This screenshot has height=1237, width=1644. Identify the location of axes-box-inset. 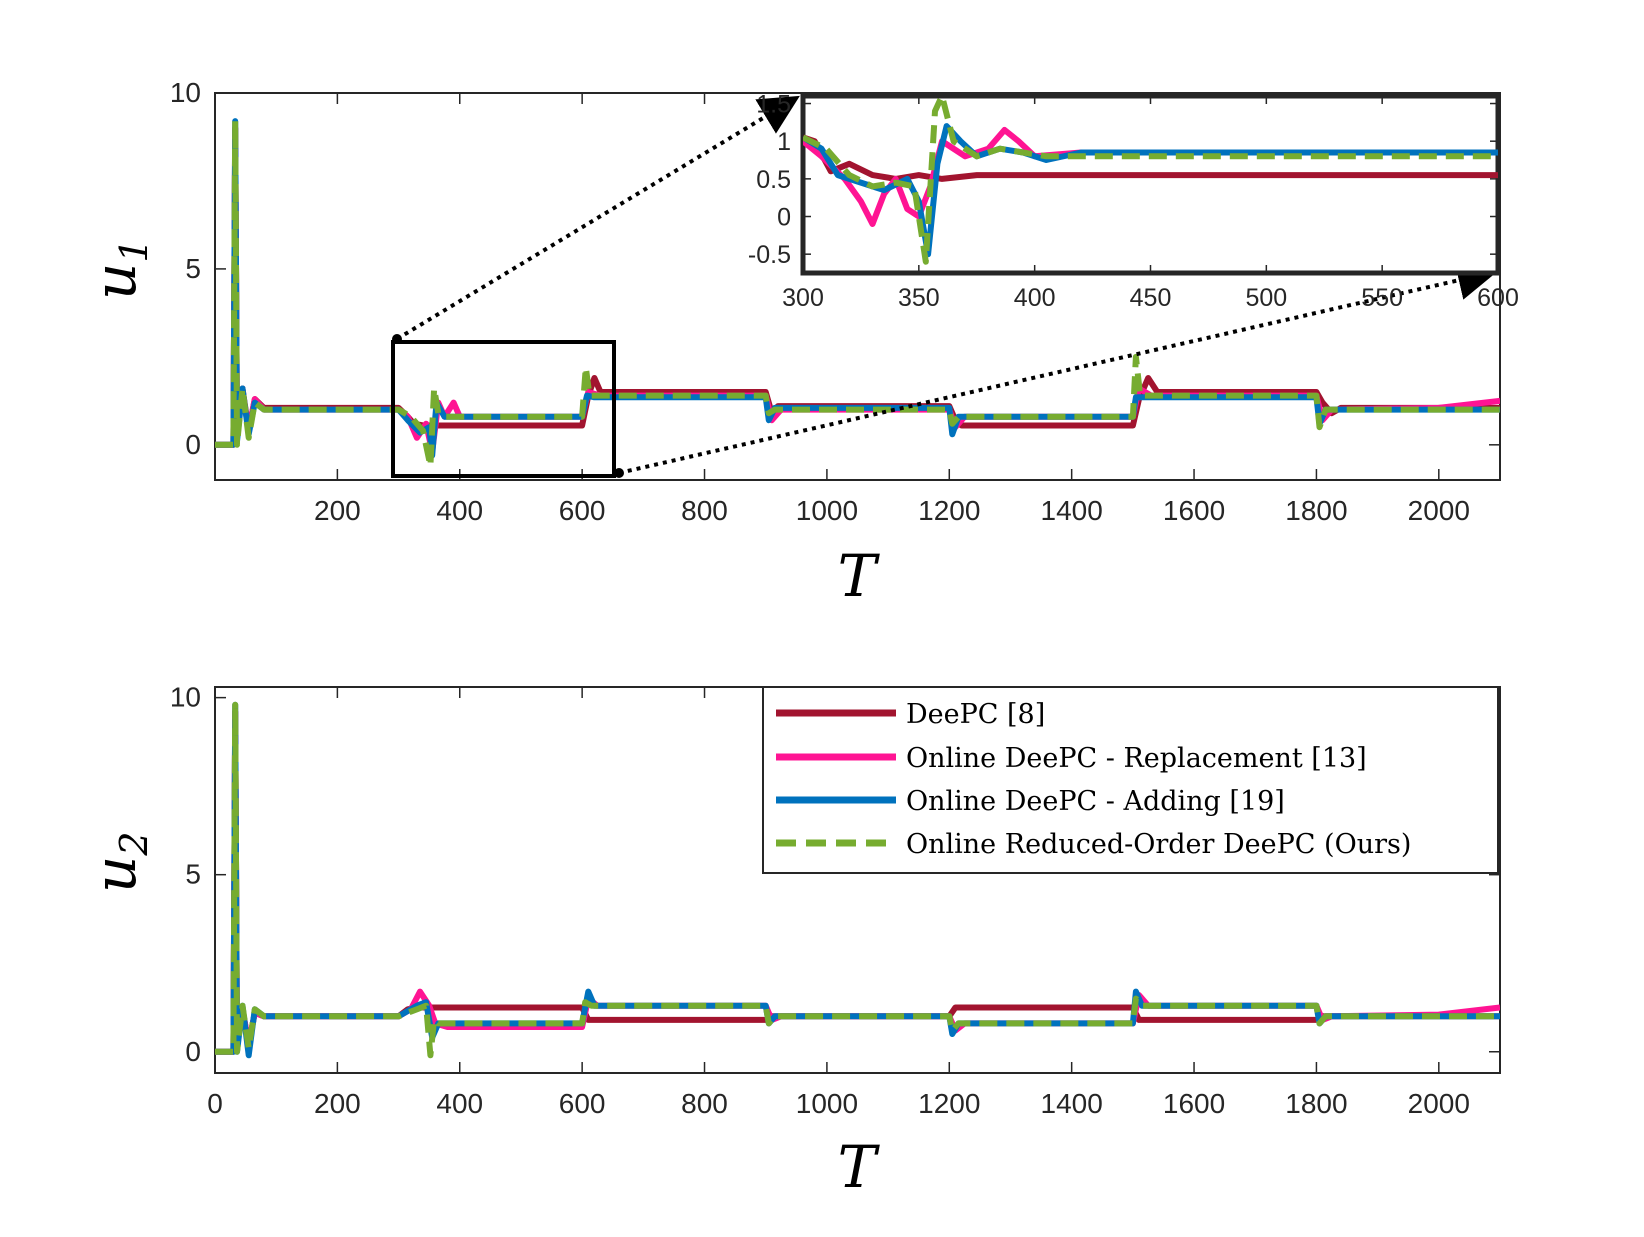
(1150, 184).